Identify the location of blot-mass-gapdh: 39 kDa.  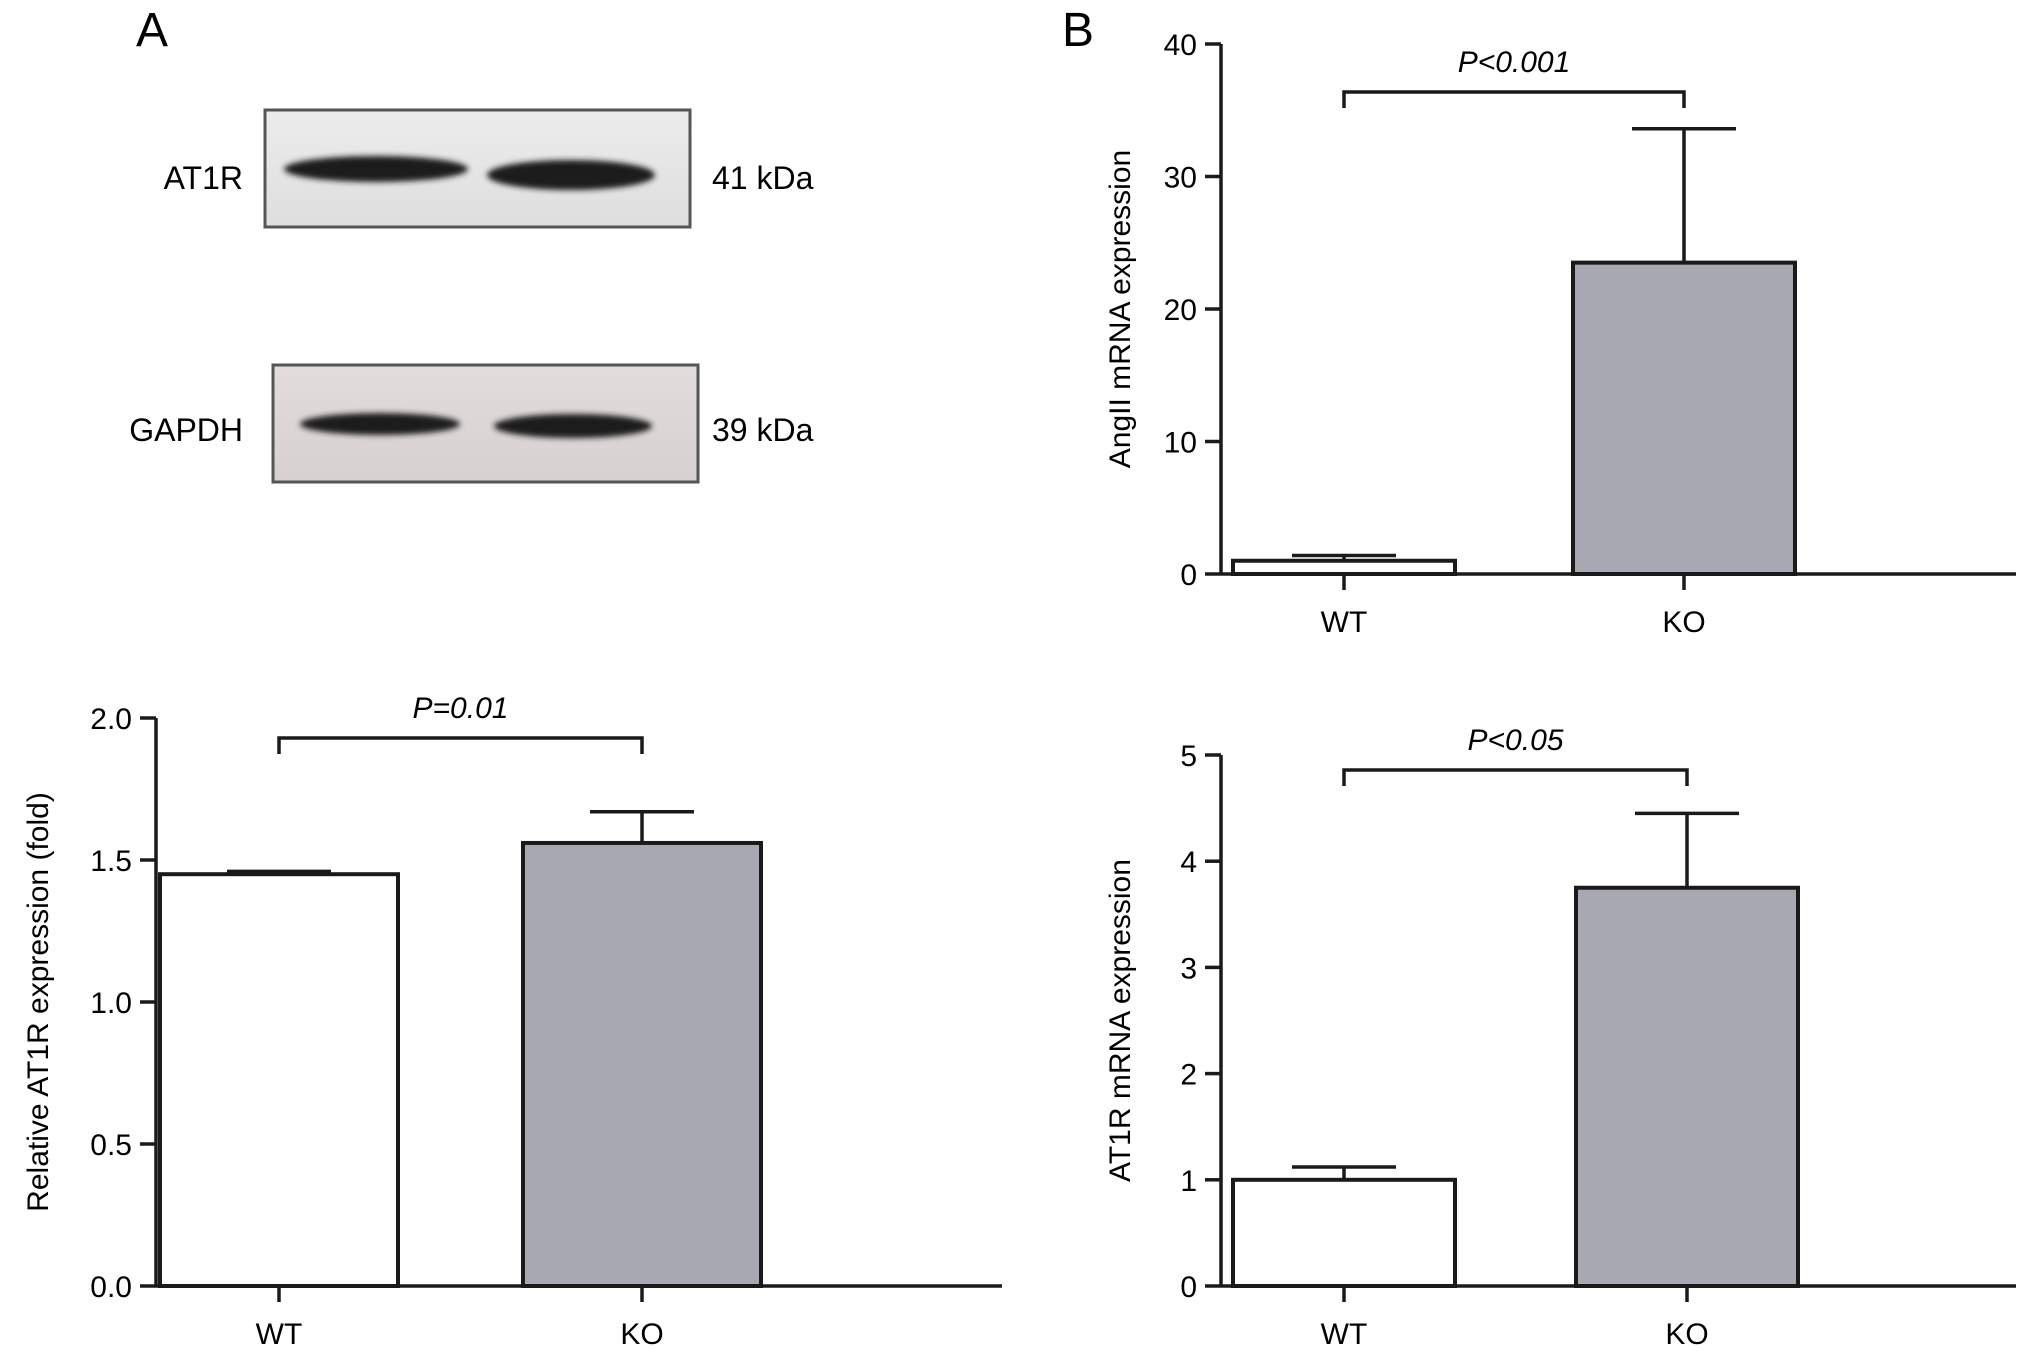
(763, 430).